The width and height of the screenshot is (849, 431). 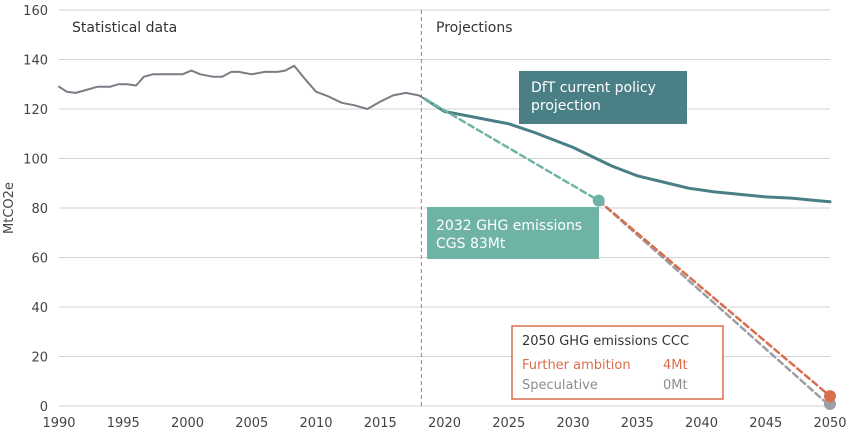 I want to click on ccc-box-border, so click(x=617, y=362).